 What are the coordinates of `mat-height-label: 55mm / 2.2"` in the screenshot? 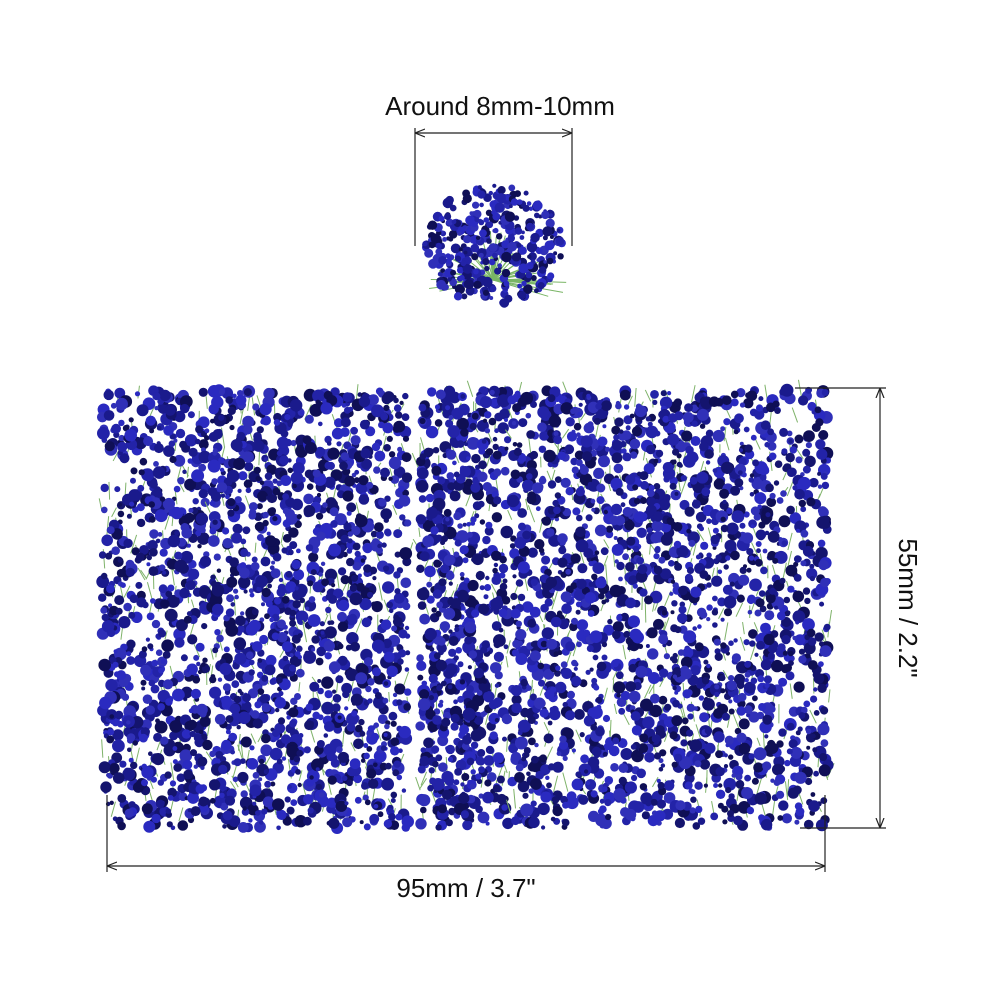 It's located at (908, 607).